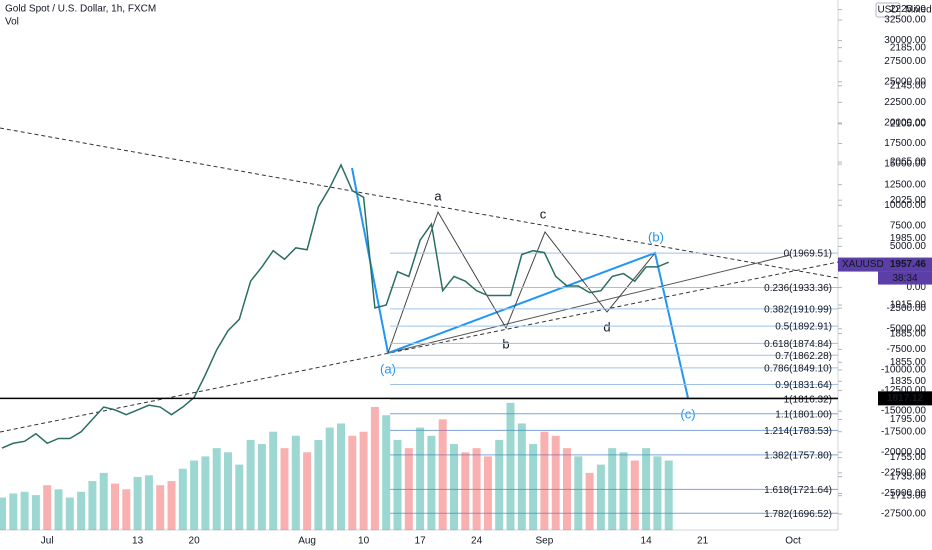 This screenshot has height=550, width=932. I want to click on y2-tick-label: -5000.00, so click(907, 328).